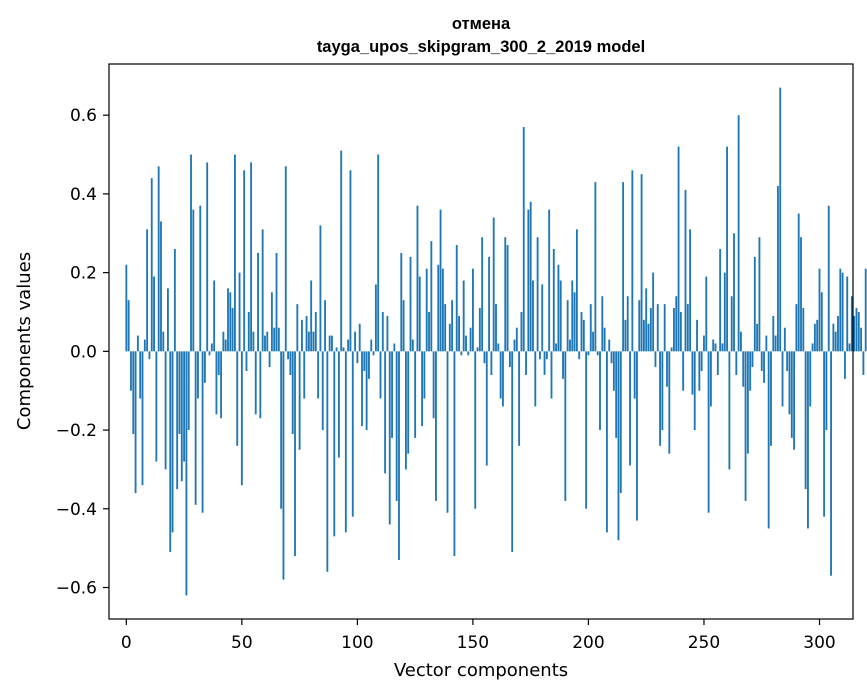 The width and height of the screenshot is (867, 696). What do you see at coordinates (481, 670) in the screenshot?
I see `x-axis-label: Vector components` at bounding box center [481, 670].